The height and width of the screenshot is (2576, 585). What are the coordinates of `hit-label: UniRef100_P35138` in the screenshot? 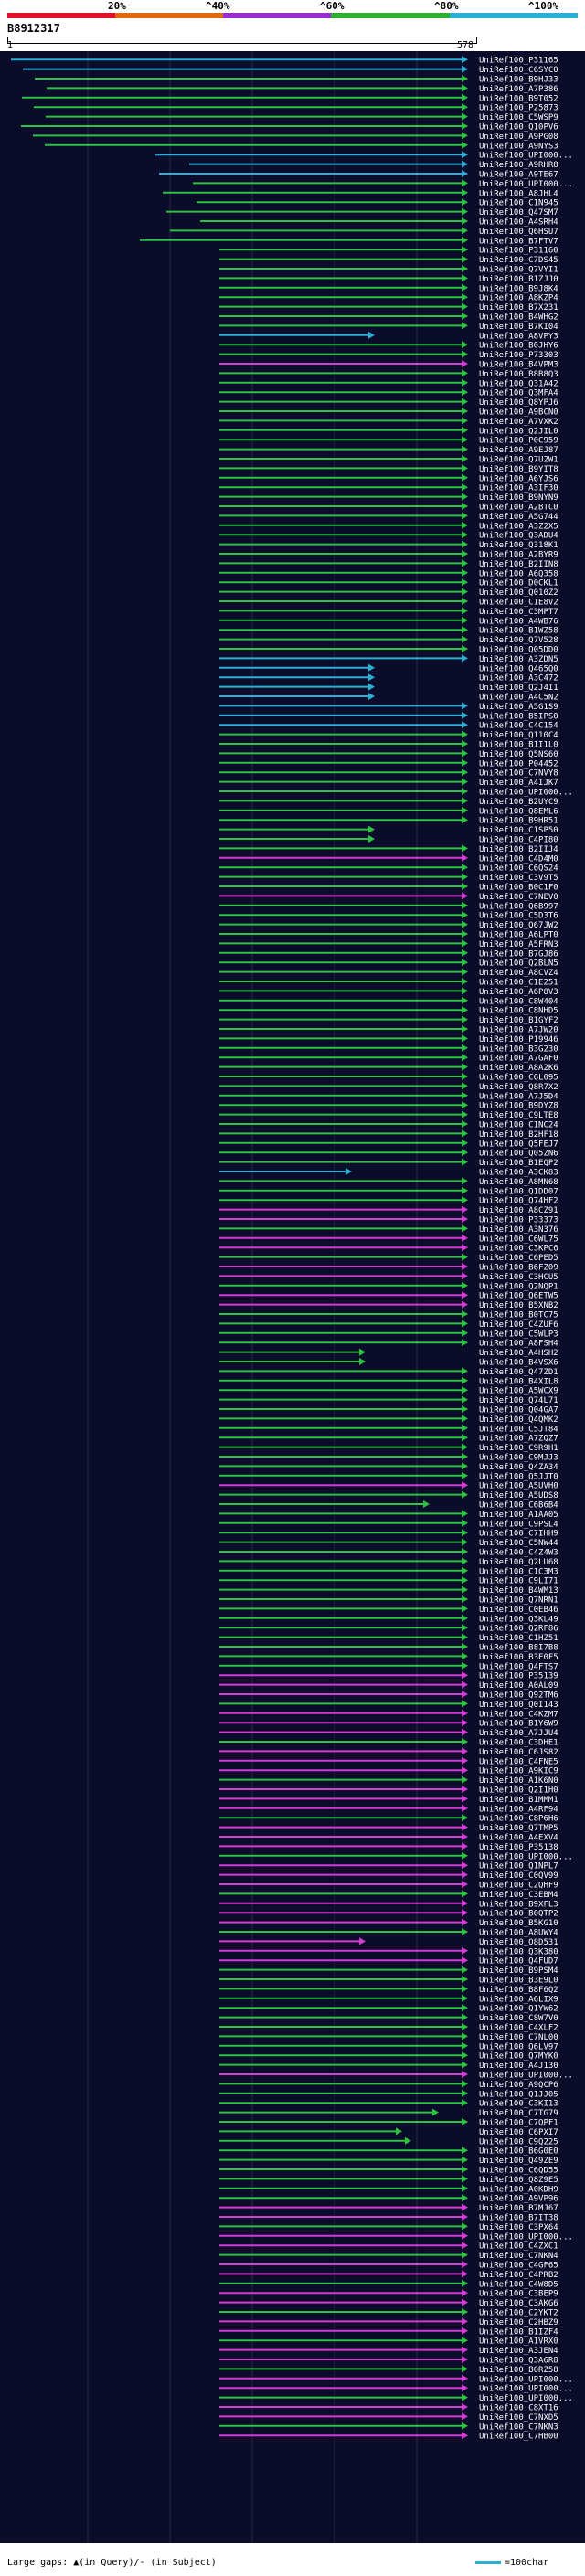 It's located at (518, 1847).